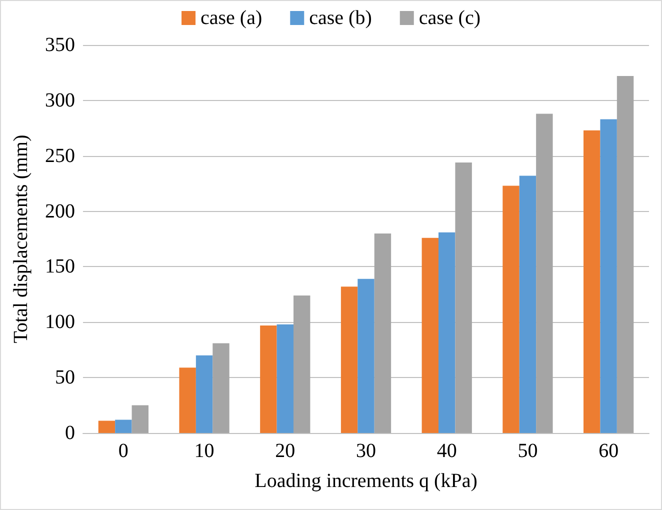 The height and width of the screenshot is (510, 662). I want to click on y-tick-label: 250, so click(60, 155).